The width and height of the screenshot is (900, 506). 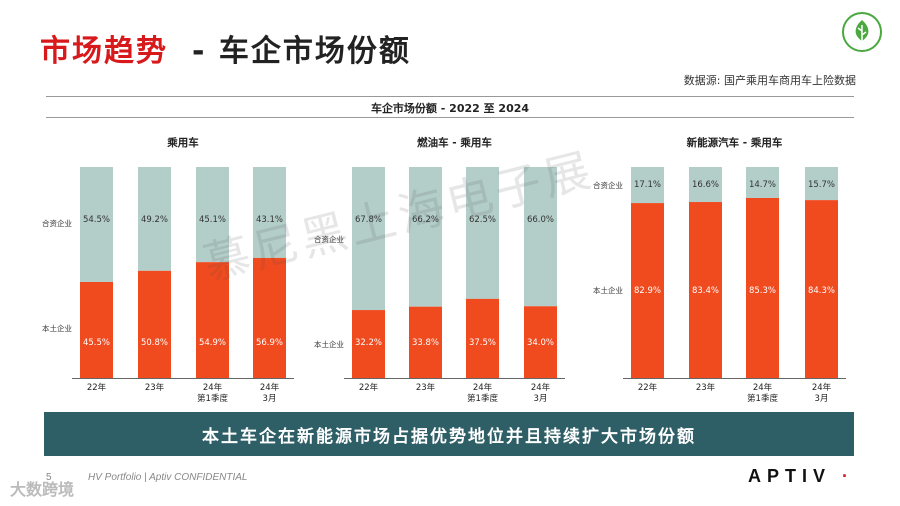 I want to click on data-label-local: 84.3%, so click(x=821, y=291).